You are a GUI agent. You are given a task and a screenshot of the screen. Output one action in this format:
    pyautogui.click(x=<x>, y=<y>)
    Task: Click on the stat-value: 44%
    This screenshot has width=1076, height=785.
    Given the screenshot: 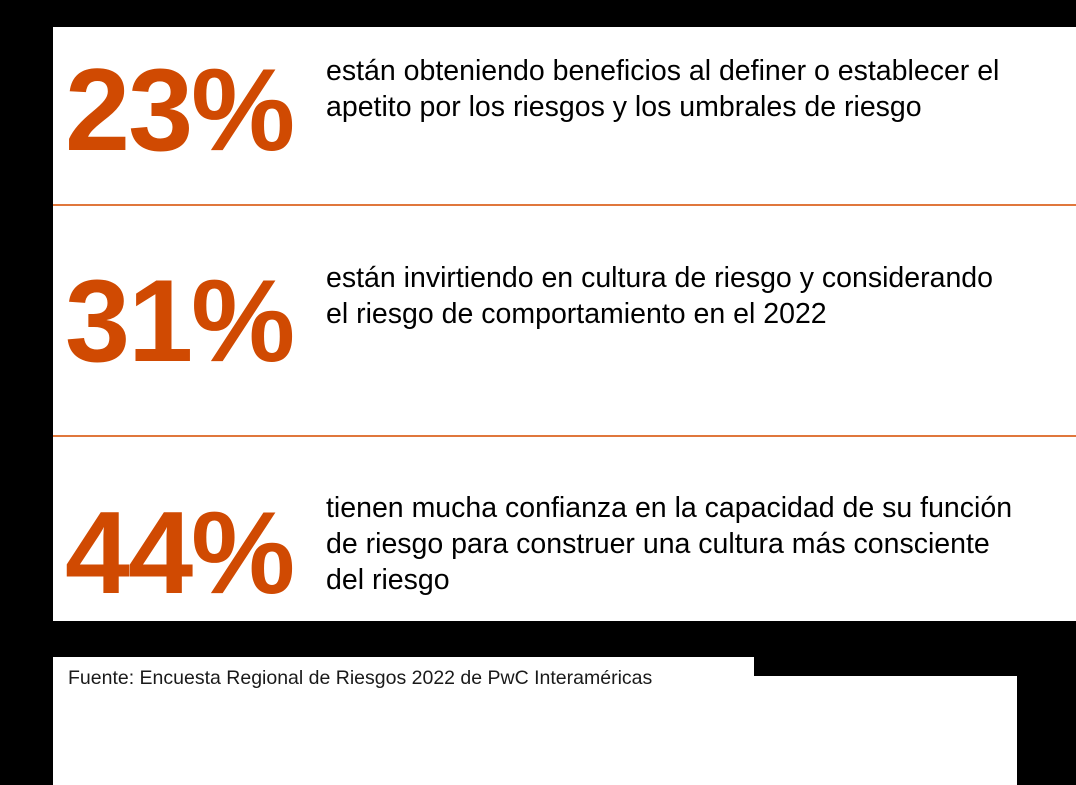 What is the action you would take?
    pyautogui.click(x=180, y=552)
    